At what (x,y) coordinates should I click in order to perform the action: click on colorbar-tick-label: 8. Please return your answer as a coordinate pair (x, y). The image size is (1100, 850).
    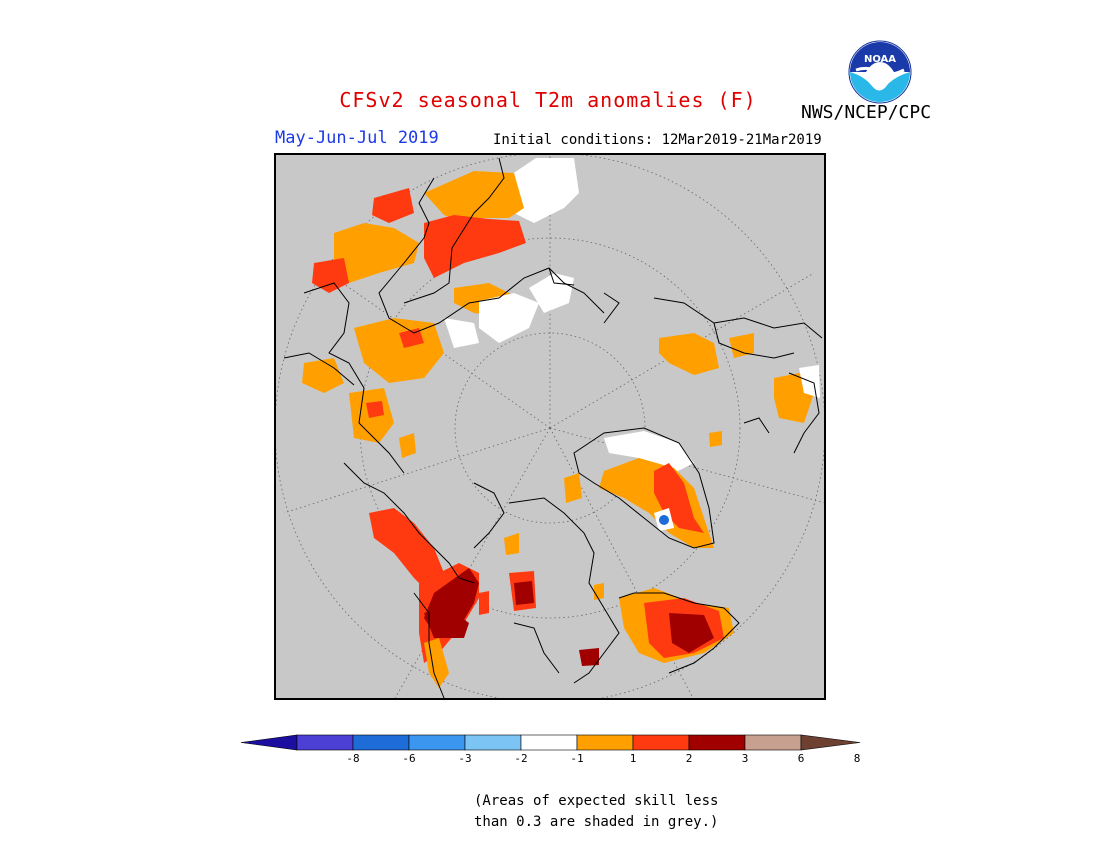
    Looking at the image, I should click on (857, 758).